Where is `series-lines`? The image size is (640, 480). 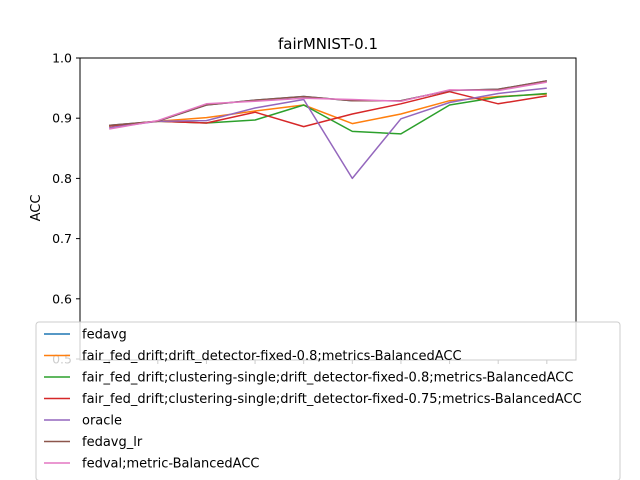
series-lines is located at coordinates (328, 130).